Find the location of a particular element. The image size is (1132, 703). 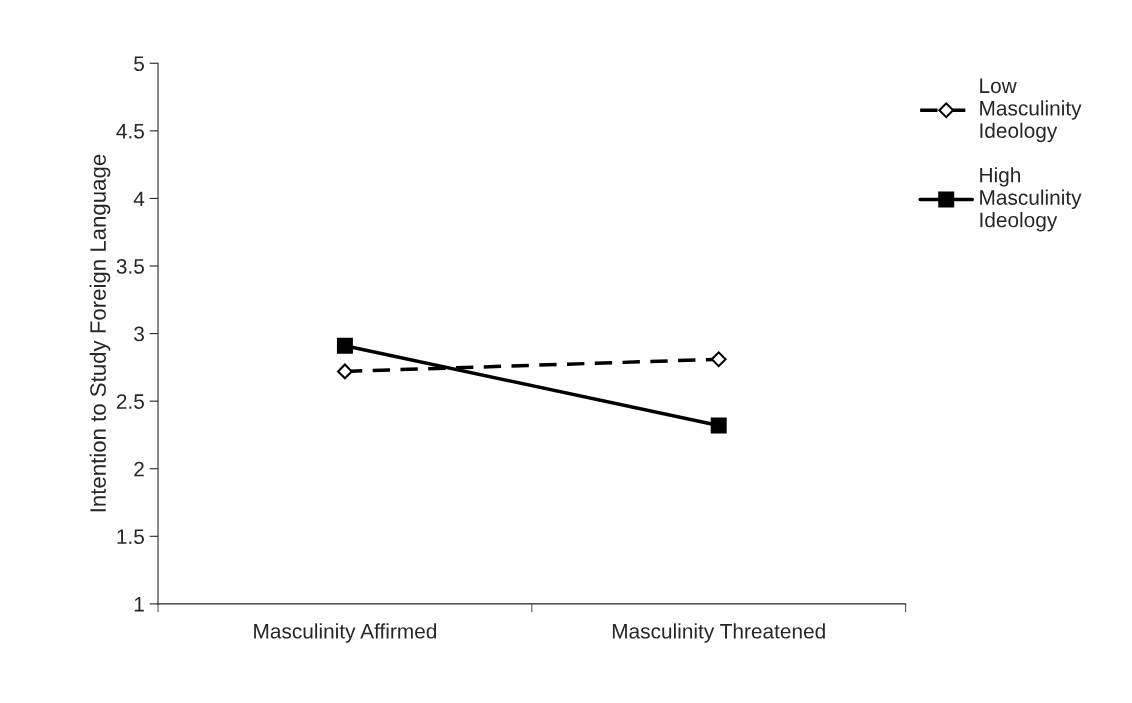

y-tick-label: 1.5 is located at coordinates (130, 537).